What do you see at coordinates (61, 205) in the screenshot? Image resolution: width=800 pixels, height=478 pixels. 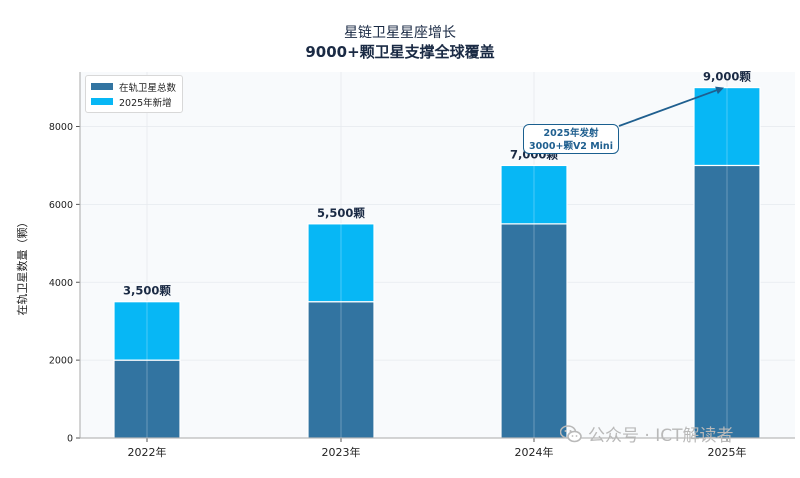 I see `y-tick-label-3: 6000` at bounding box center [61, 205].